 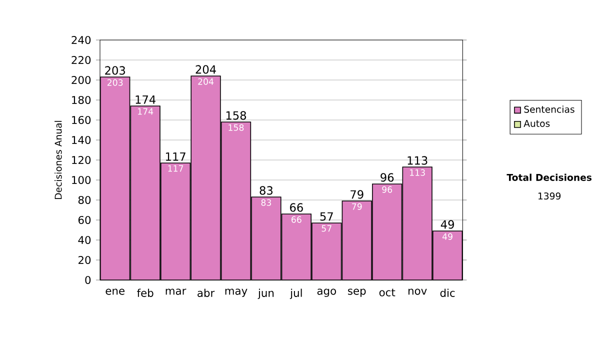 What do you see at coordinates (357, 194) in the screenshot?
I see `total-label: 79` at bounding box center [357, 194].